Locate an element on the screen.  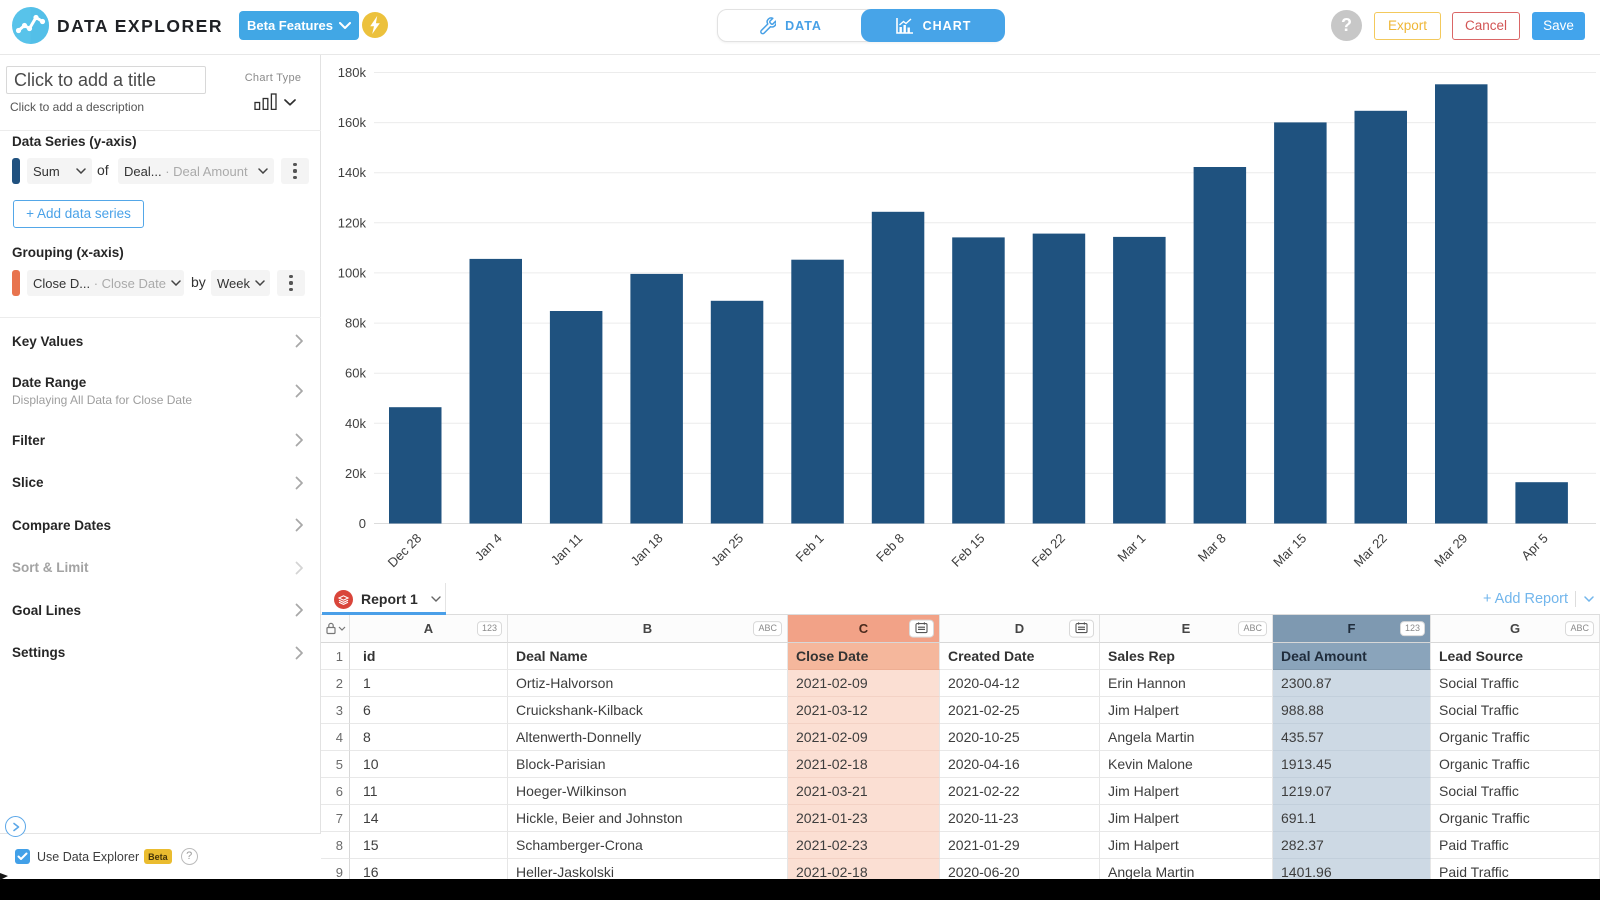
svg-text: 80k is located at coordinates (355, 323).